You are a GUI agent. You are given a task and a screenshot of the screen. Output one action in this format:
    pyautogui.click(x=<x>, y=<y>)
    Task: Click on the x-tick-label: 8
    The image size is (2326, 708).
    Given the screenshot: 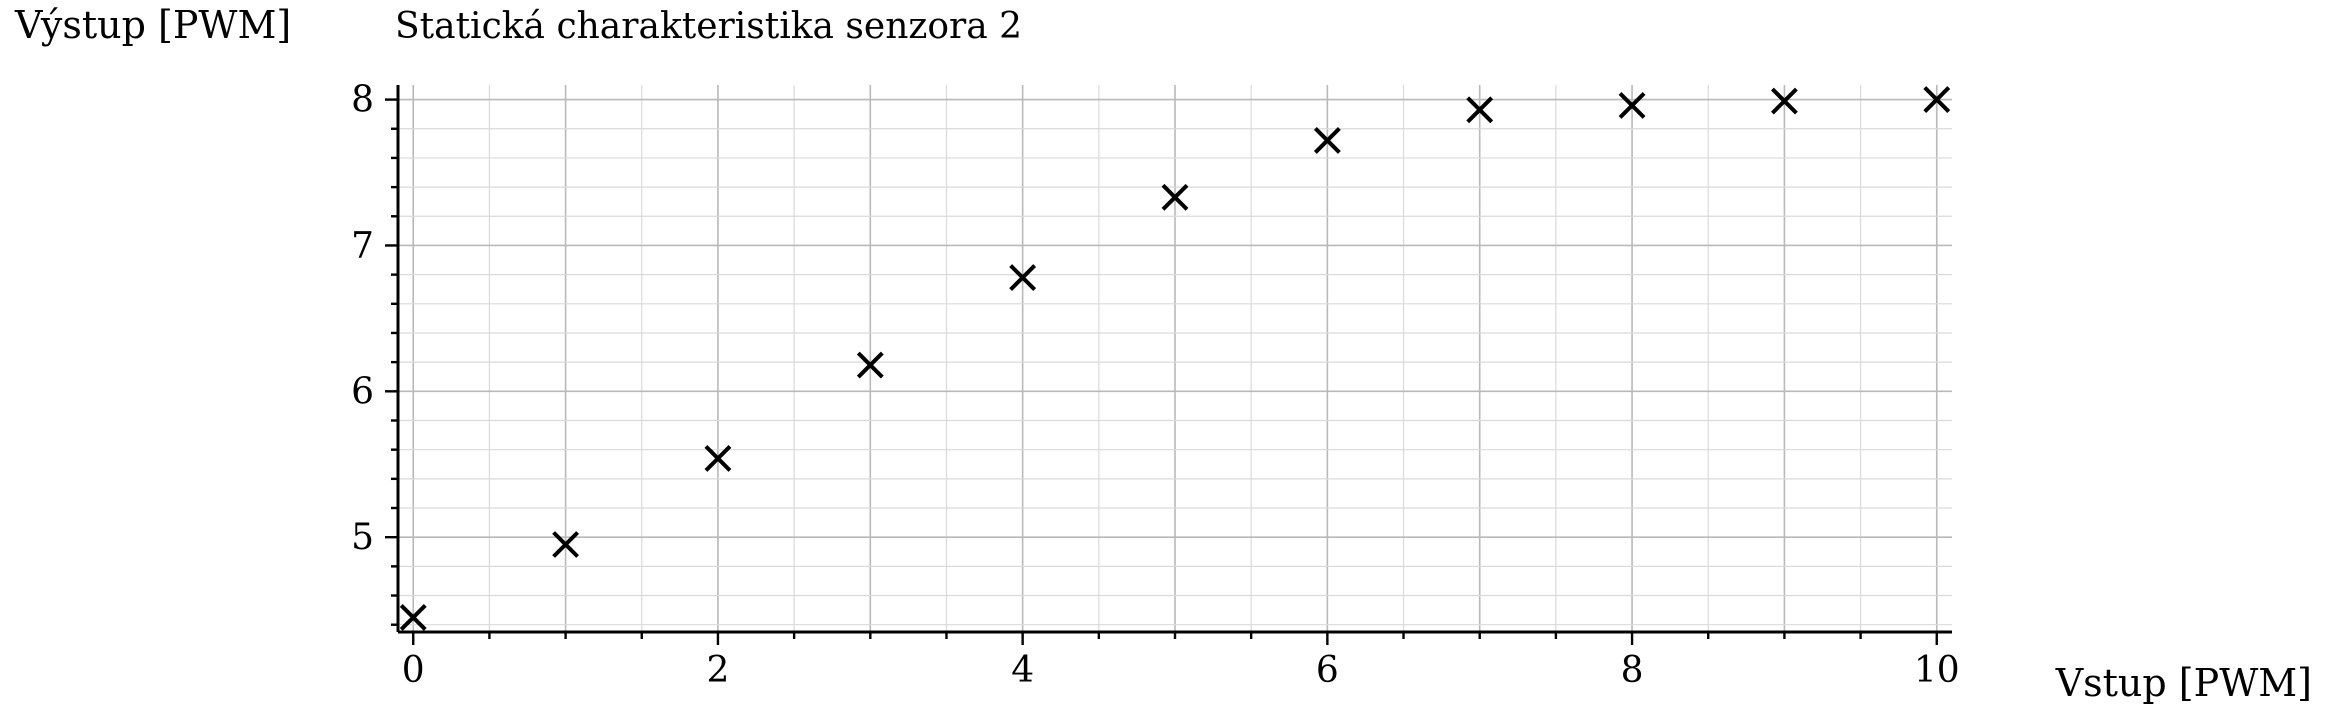 What is the action you would take?
    pyautogui.click(x=1632, y=670)
    